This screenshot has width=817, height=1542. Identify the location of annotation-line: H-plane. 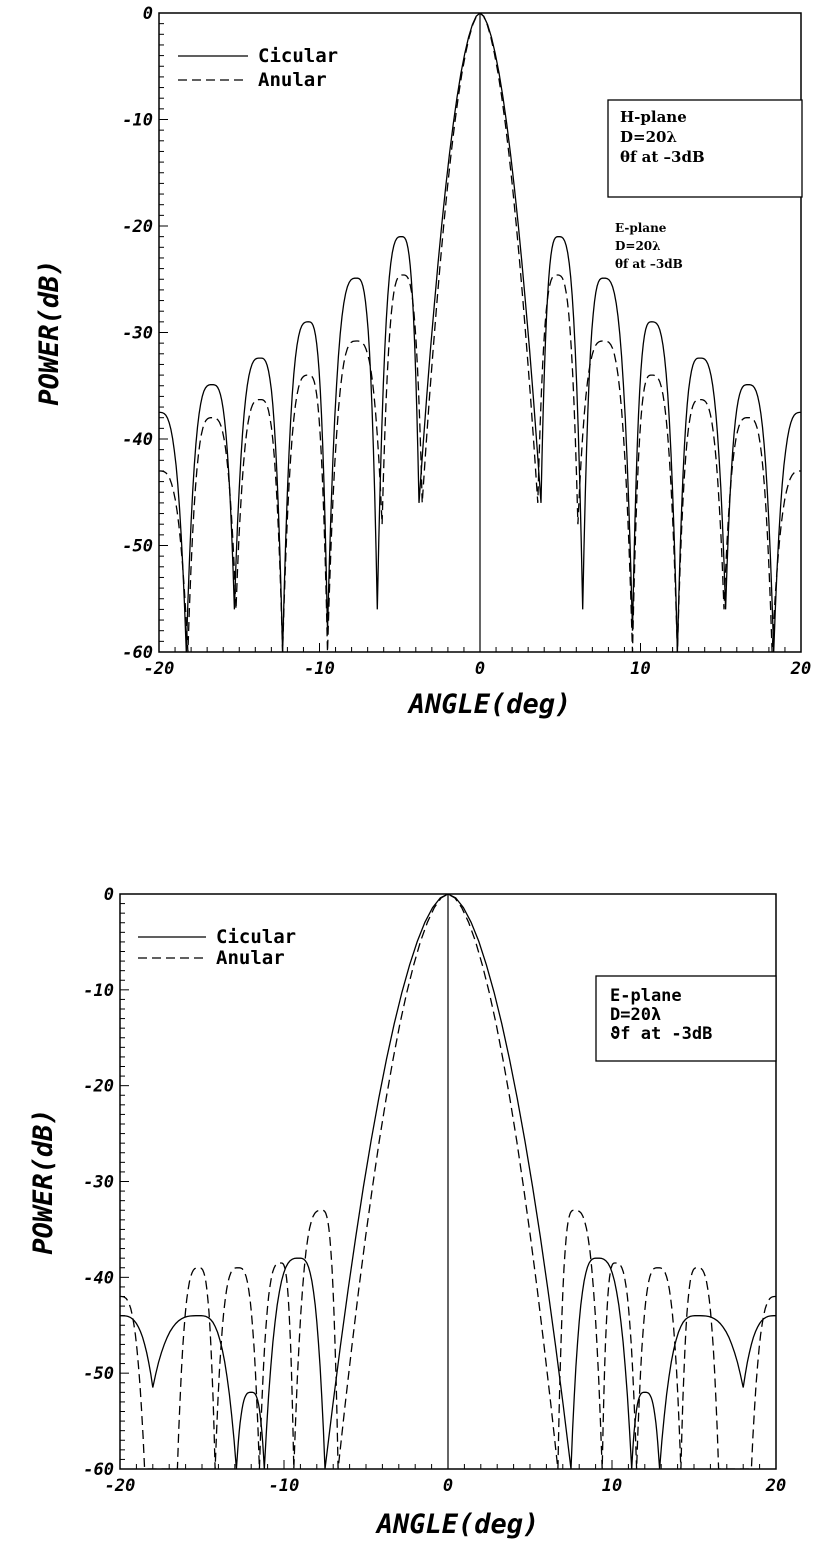
(653, 117).